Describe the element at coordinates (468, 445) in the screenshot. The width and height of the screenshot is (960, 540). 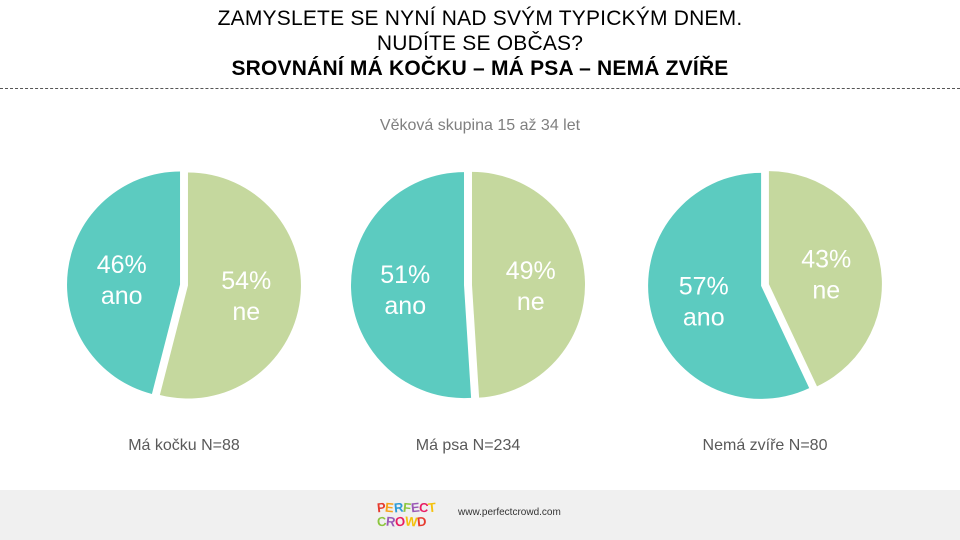
I see `pie-caption-2: Má psa N=234` at that location.